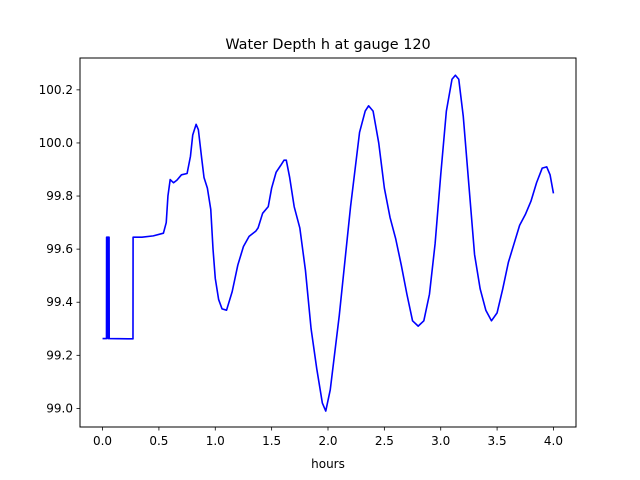  I want to click on x-tick-label: 3.5, so click(497, 441).